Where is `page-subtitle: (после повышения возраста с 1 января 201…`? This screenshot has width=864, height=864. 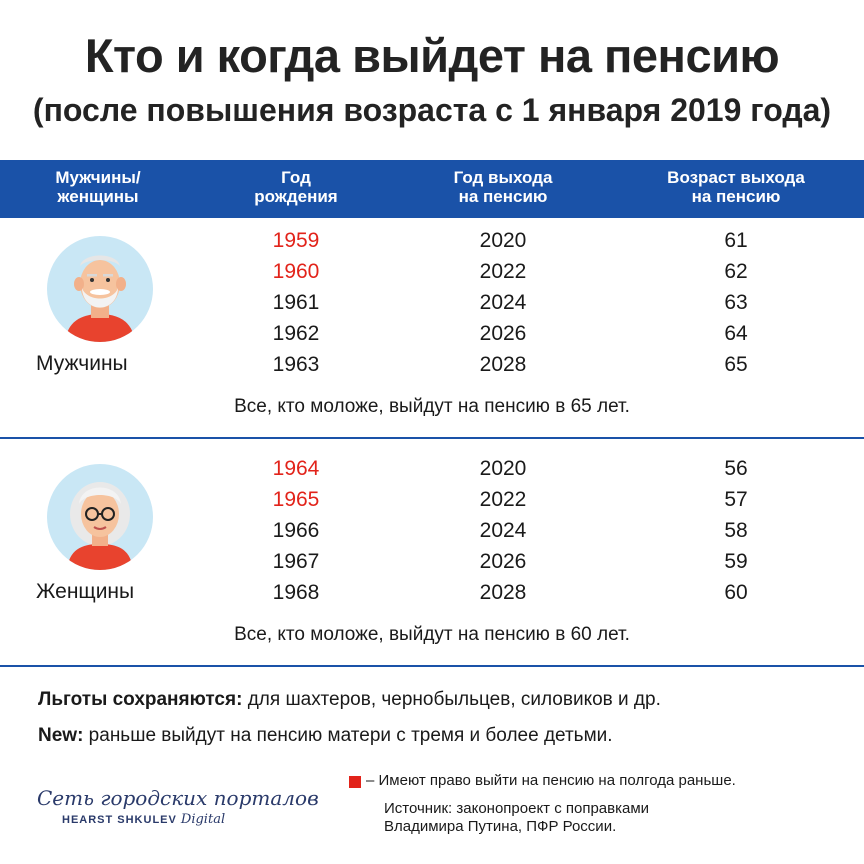 page-subtitle: (после повышения возраста с 1 января 201… is located at coordinates (432, 110).